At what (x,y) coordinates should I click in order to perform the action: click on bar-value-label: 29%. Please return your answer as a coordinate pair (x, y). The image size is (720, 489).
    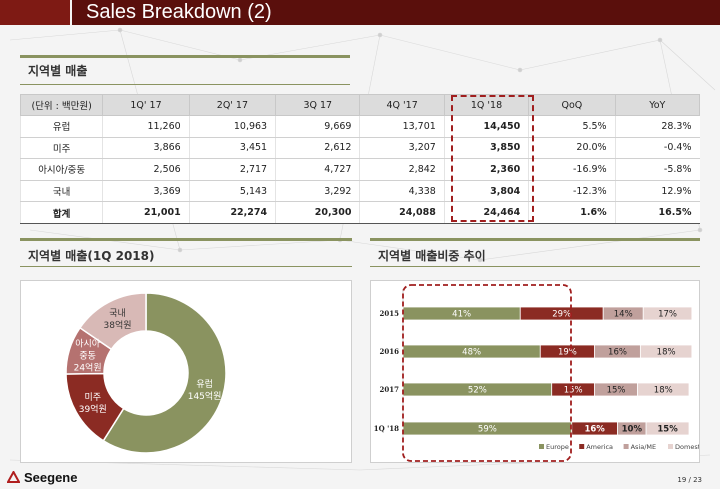
    Looking at the image, I should click on (561, 315).